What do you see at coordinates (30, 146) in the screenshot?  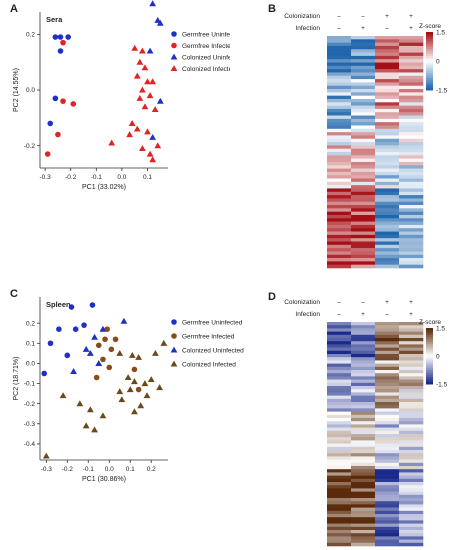 I see `y-tick-label: -0.2` at bounding box center [30, 146].